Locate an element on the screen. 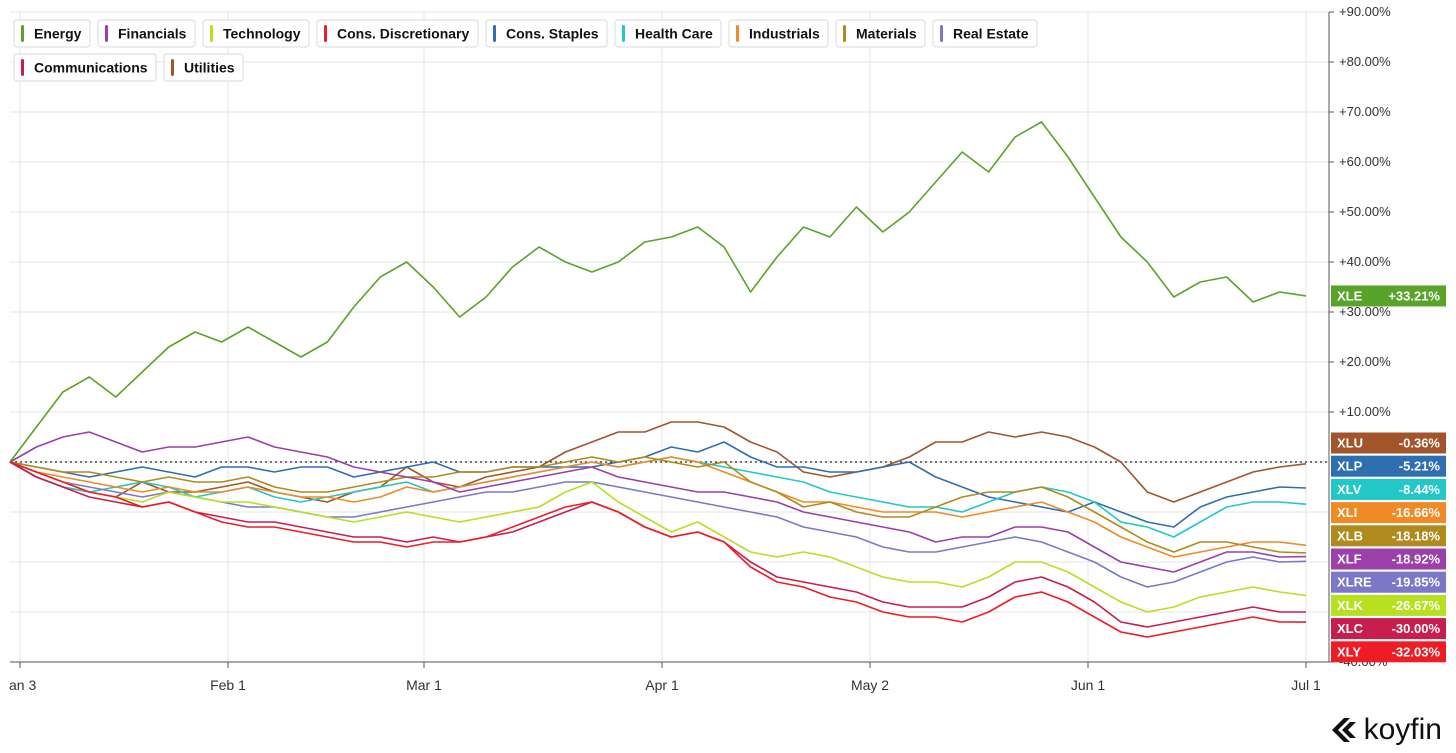 The image size is (1456, 753). x-tick-label: Mar 1 is located at coordinates (424, 685).